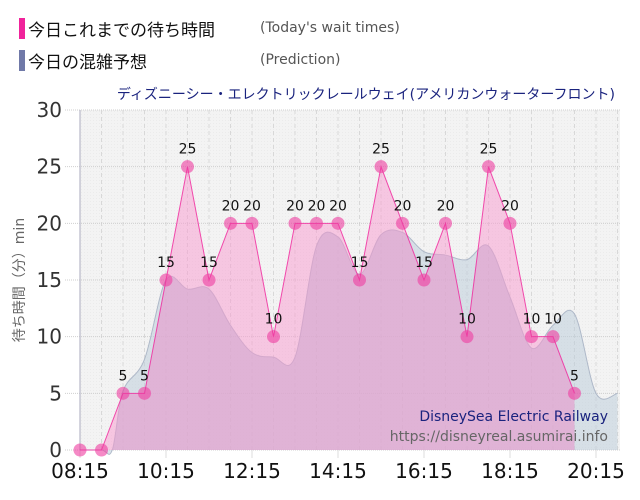 The width and height of the screenshot is (640, 500). I want to click on x-tick-label: 20:15, so click(596, 471).